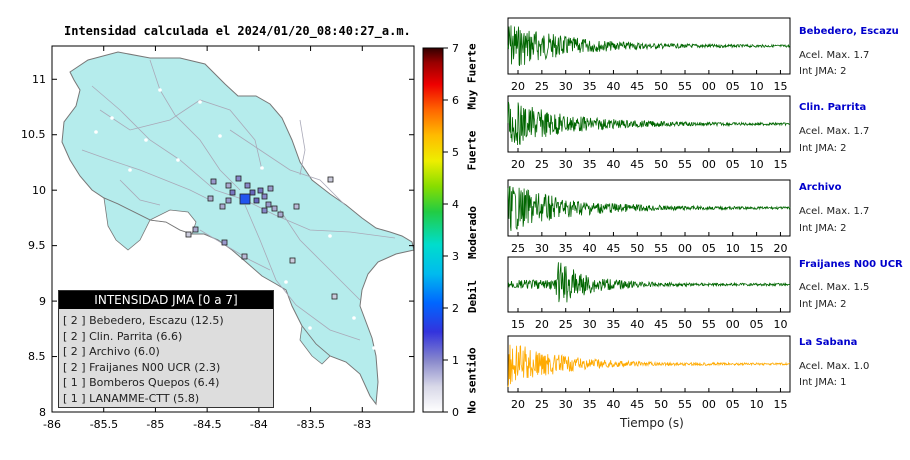 The height and width of the screenshot is (460, 910). What do you see at coordinates (472, 76) in the screenshot?
I see `colorbar-category-label: Muy Fuerte` at bounding box center [472, 76].